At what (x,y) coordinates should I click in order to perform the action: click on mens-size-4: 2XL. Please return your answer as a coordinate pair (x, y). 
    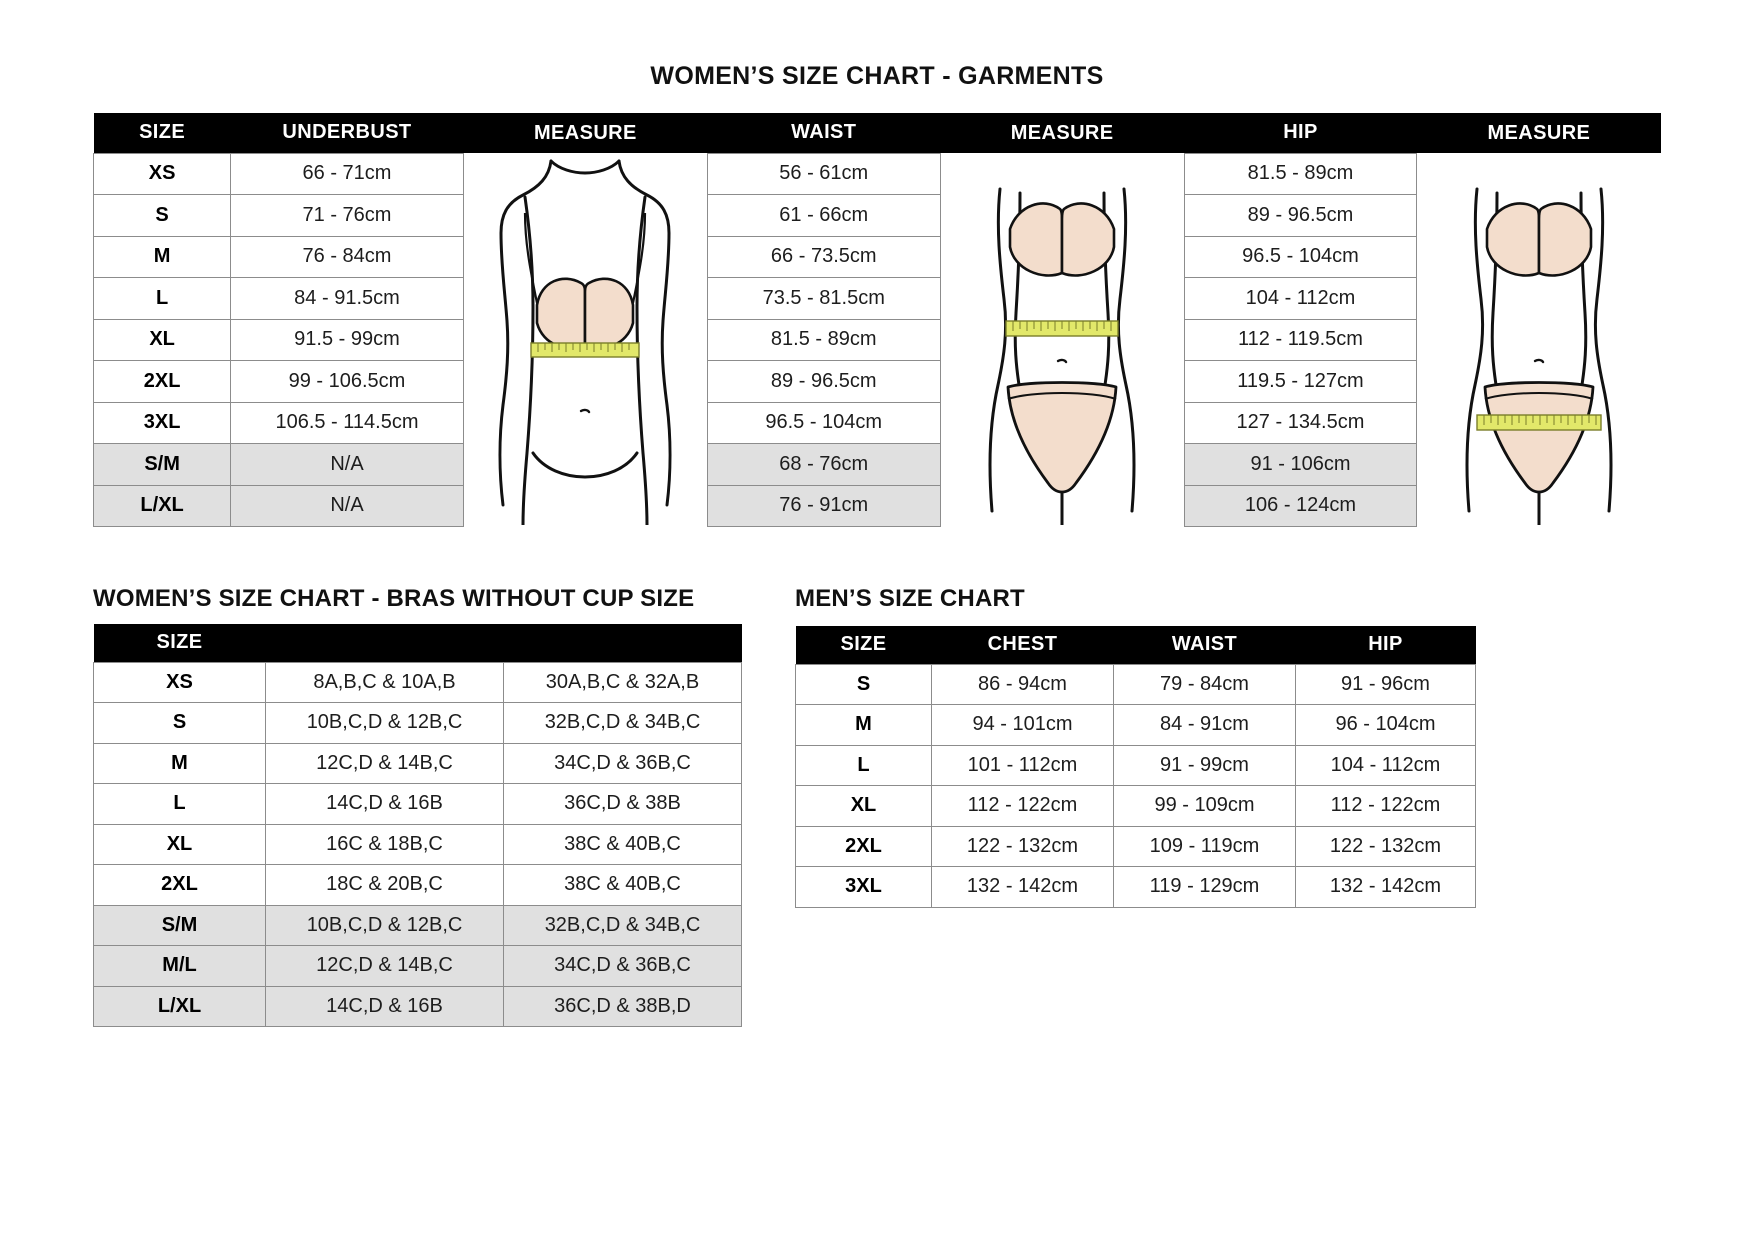
    Looking at the image, I should click on (863, 846).